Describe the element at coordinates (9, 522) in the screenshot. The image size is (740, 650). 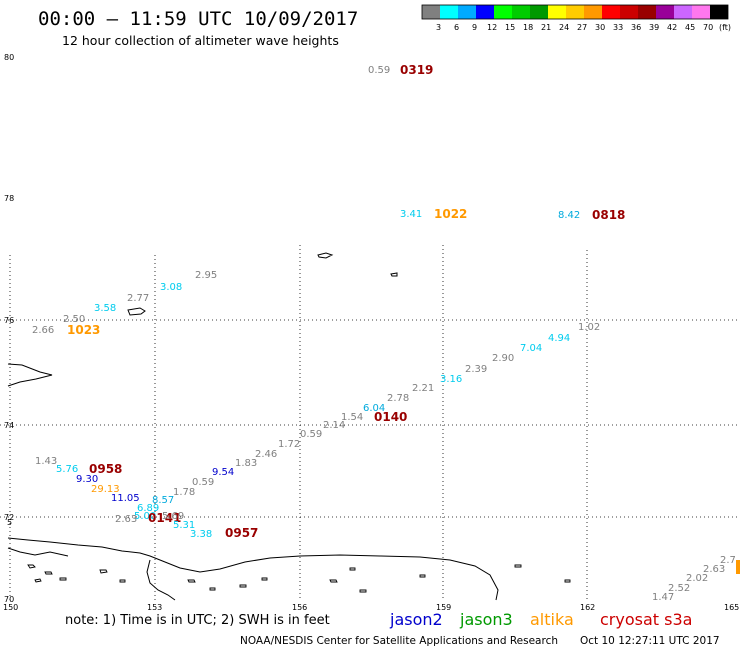
I see `edge-marker: 5` at that location.